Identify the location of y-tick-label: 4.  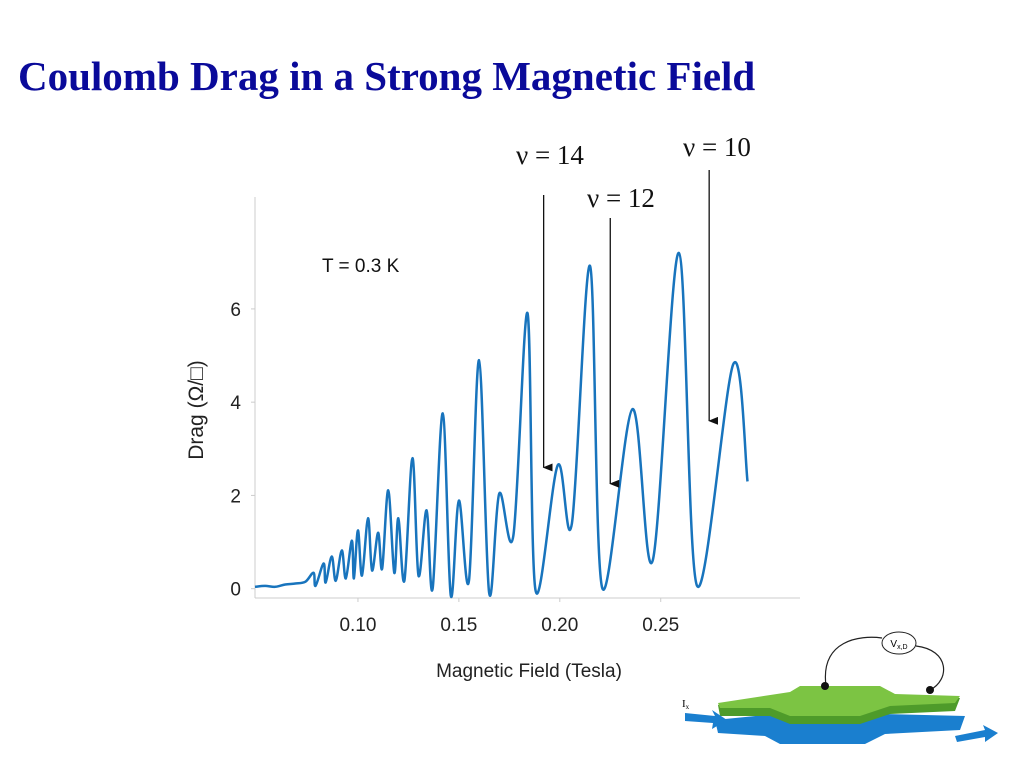
(235, 403).